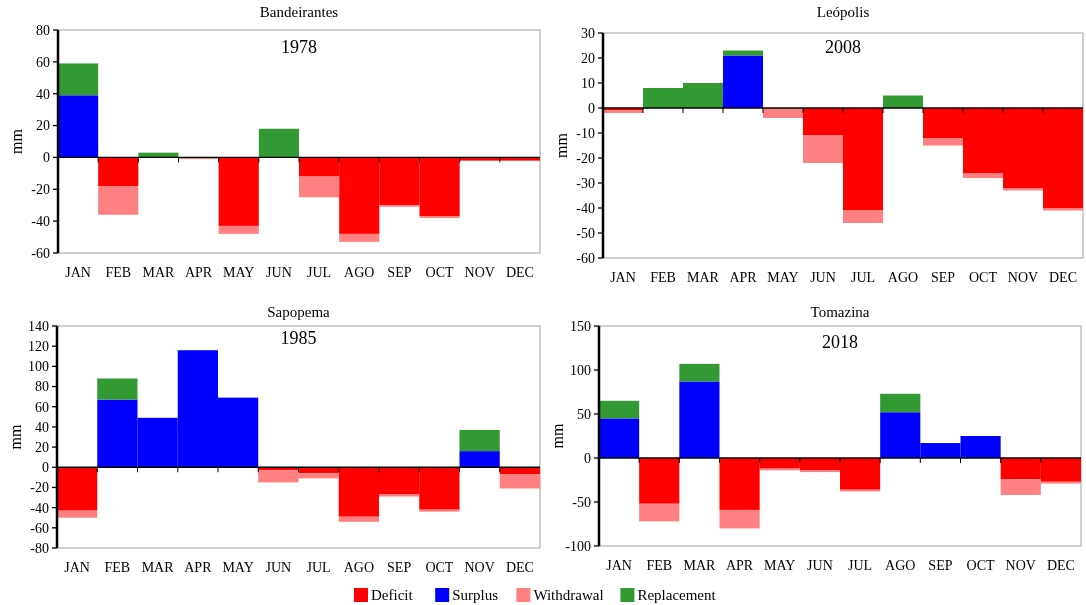 The height and width of the screenshot is (605, 1086). I want to click on y-tick-label: 120, so click(38, 347).